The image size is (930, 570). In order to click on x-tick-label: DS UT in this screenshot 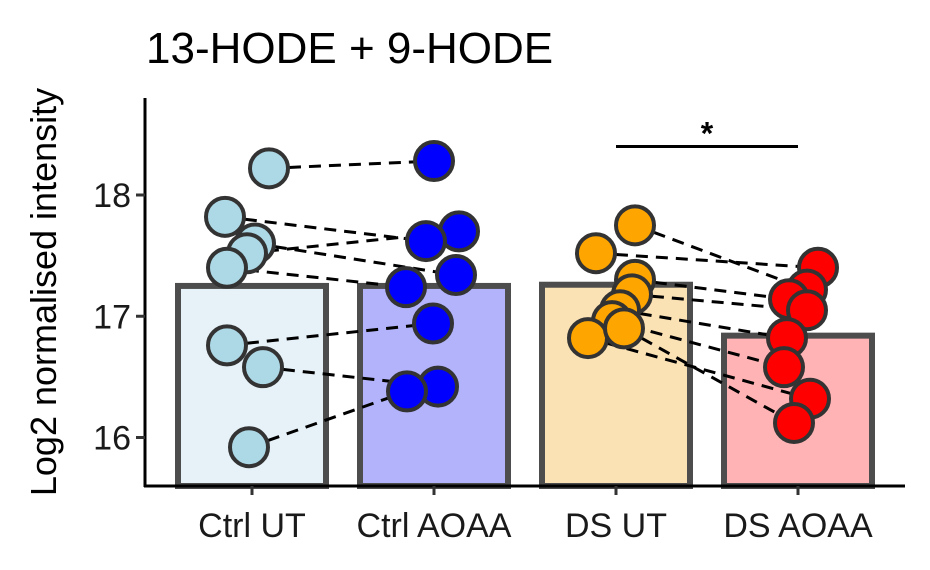, I will do `click(616, 526)`.